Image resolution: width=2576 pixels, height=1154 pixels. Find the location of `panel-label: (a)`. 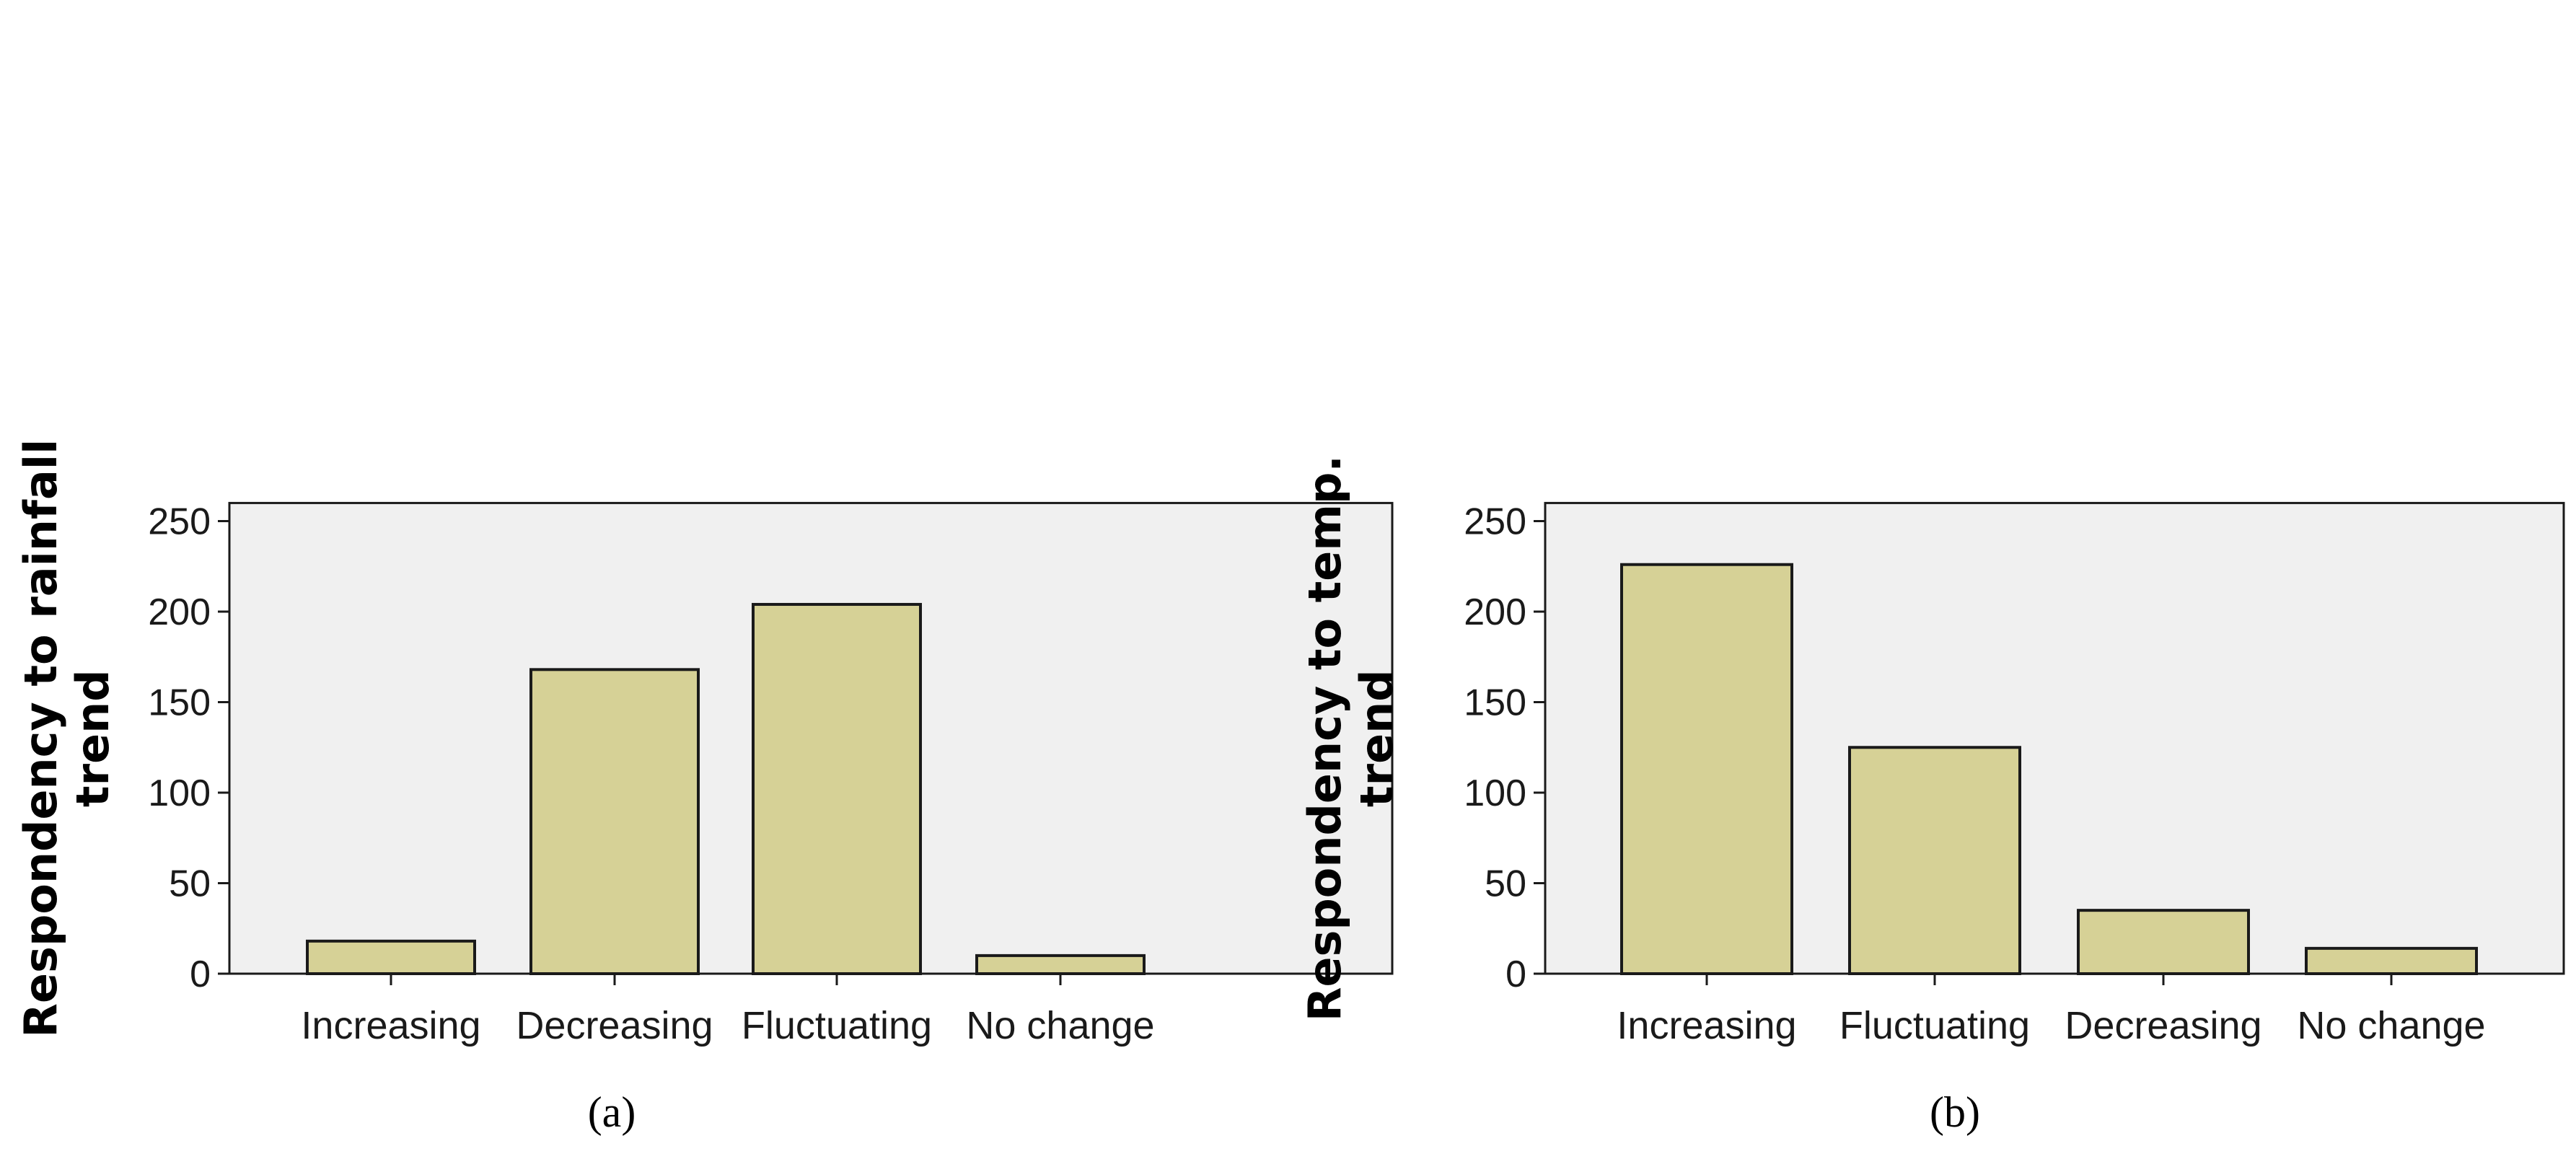

panel-label: (a) is located at coordinates (612, 1112).